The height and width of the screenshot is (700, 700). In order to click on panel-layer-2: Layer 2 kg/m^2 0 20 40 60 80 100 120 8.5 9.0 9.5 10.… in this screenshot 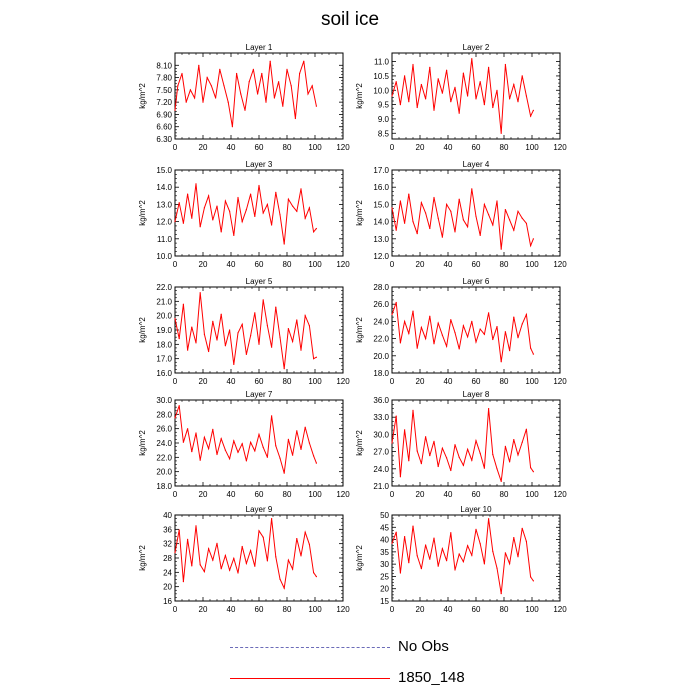, I will do `click(461, 97)`.